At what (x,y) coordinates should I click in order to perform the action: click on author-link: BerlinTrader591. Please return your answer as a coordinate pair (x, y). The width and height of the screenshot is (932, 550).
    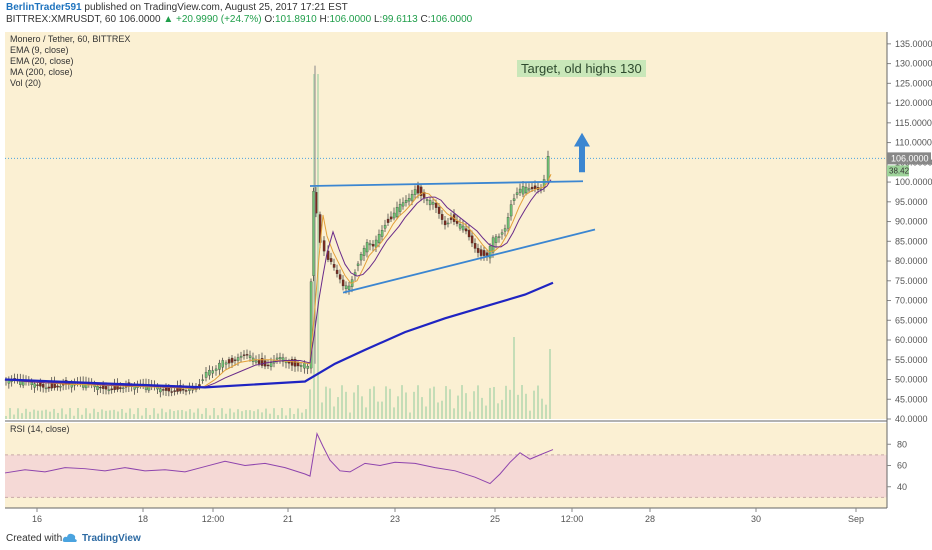
    Looking at the image, I should click on (44, 7).